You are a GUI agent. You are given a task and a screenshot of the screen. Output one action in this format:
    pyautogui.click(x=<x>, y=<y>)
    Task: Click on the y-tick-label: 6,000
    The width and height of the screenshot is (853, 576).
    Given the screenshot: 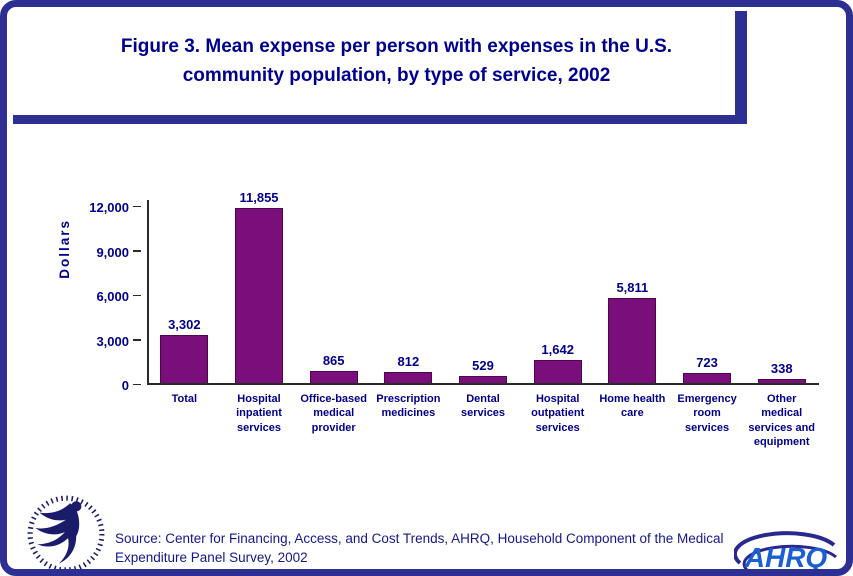 What is the action you would take?
    pyautogui.click(x=112, y=296)
    